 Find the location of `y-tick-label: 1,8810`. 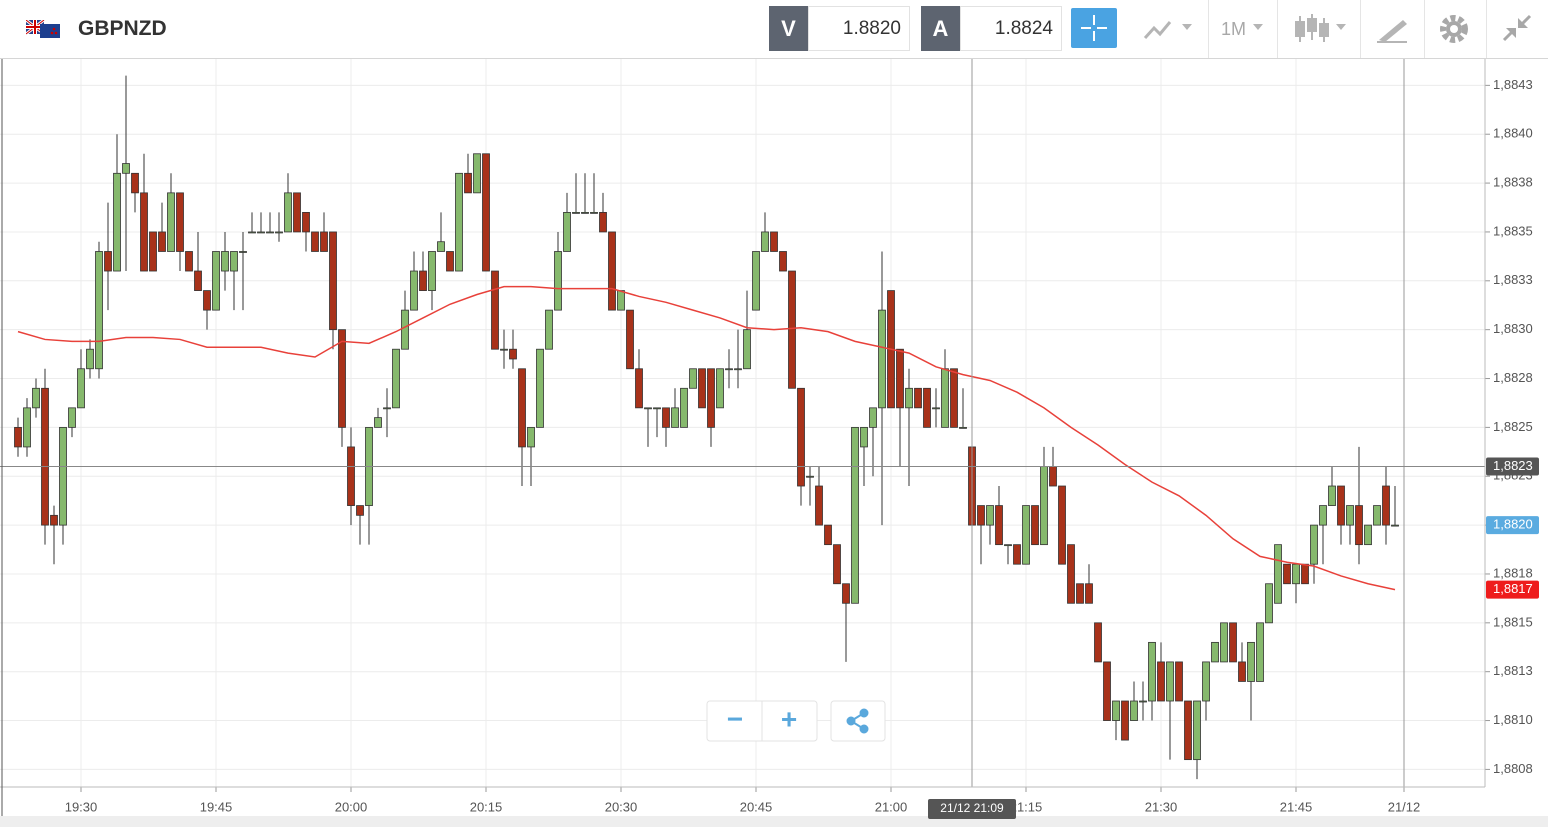

y-tick-label: 1,8810 is located at coordinates (1513, 719).